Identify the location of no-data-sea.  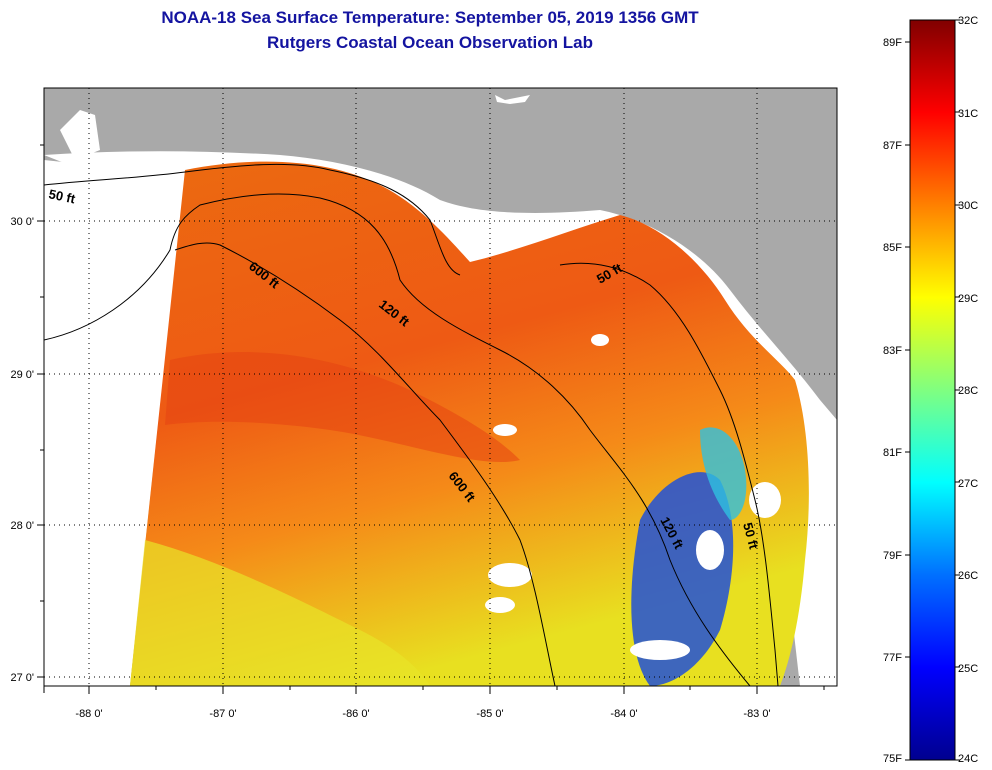
(114, 423).